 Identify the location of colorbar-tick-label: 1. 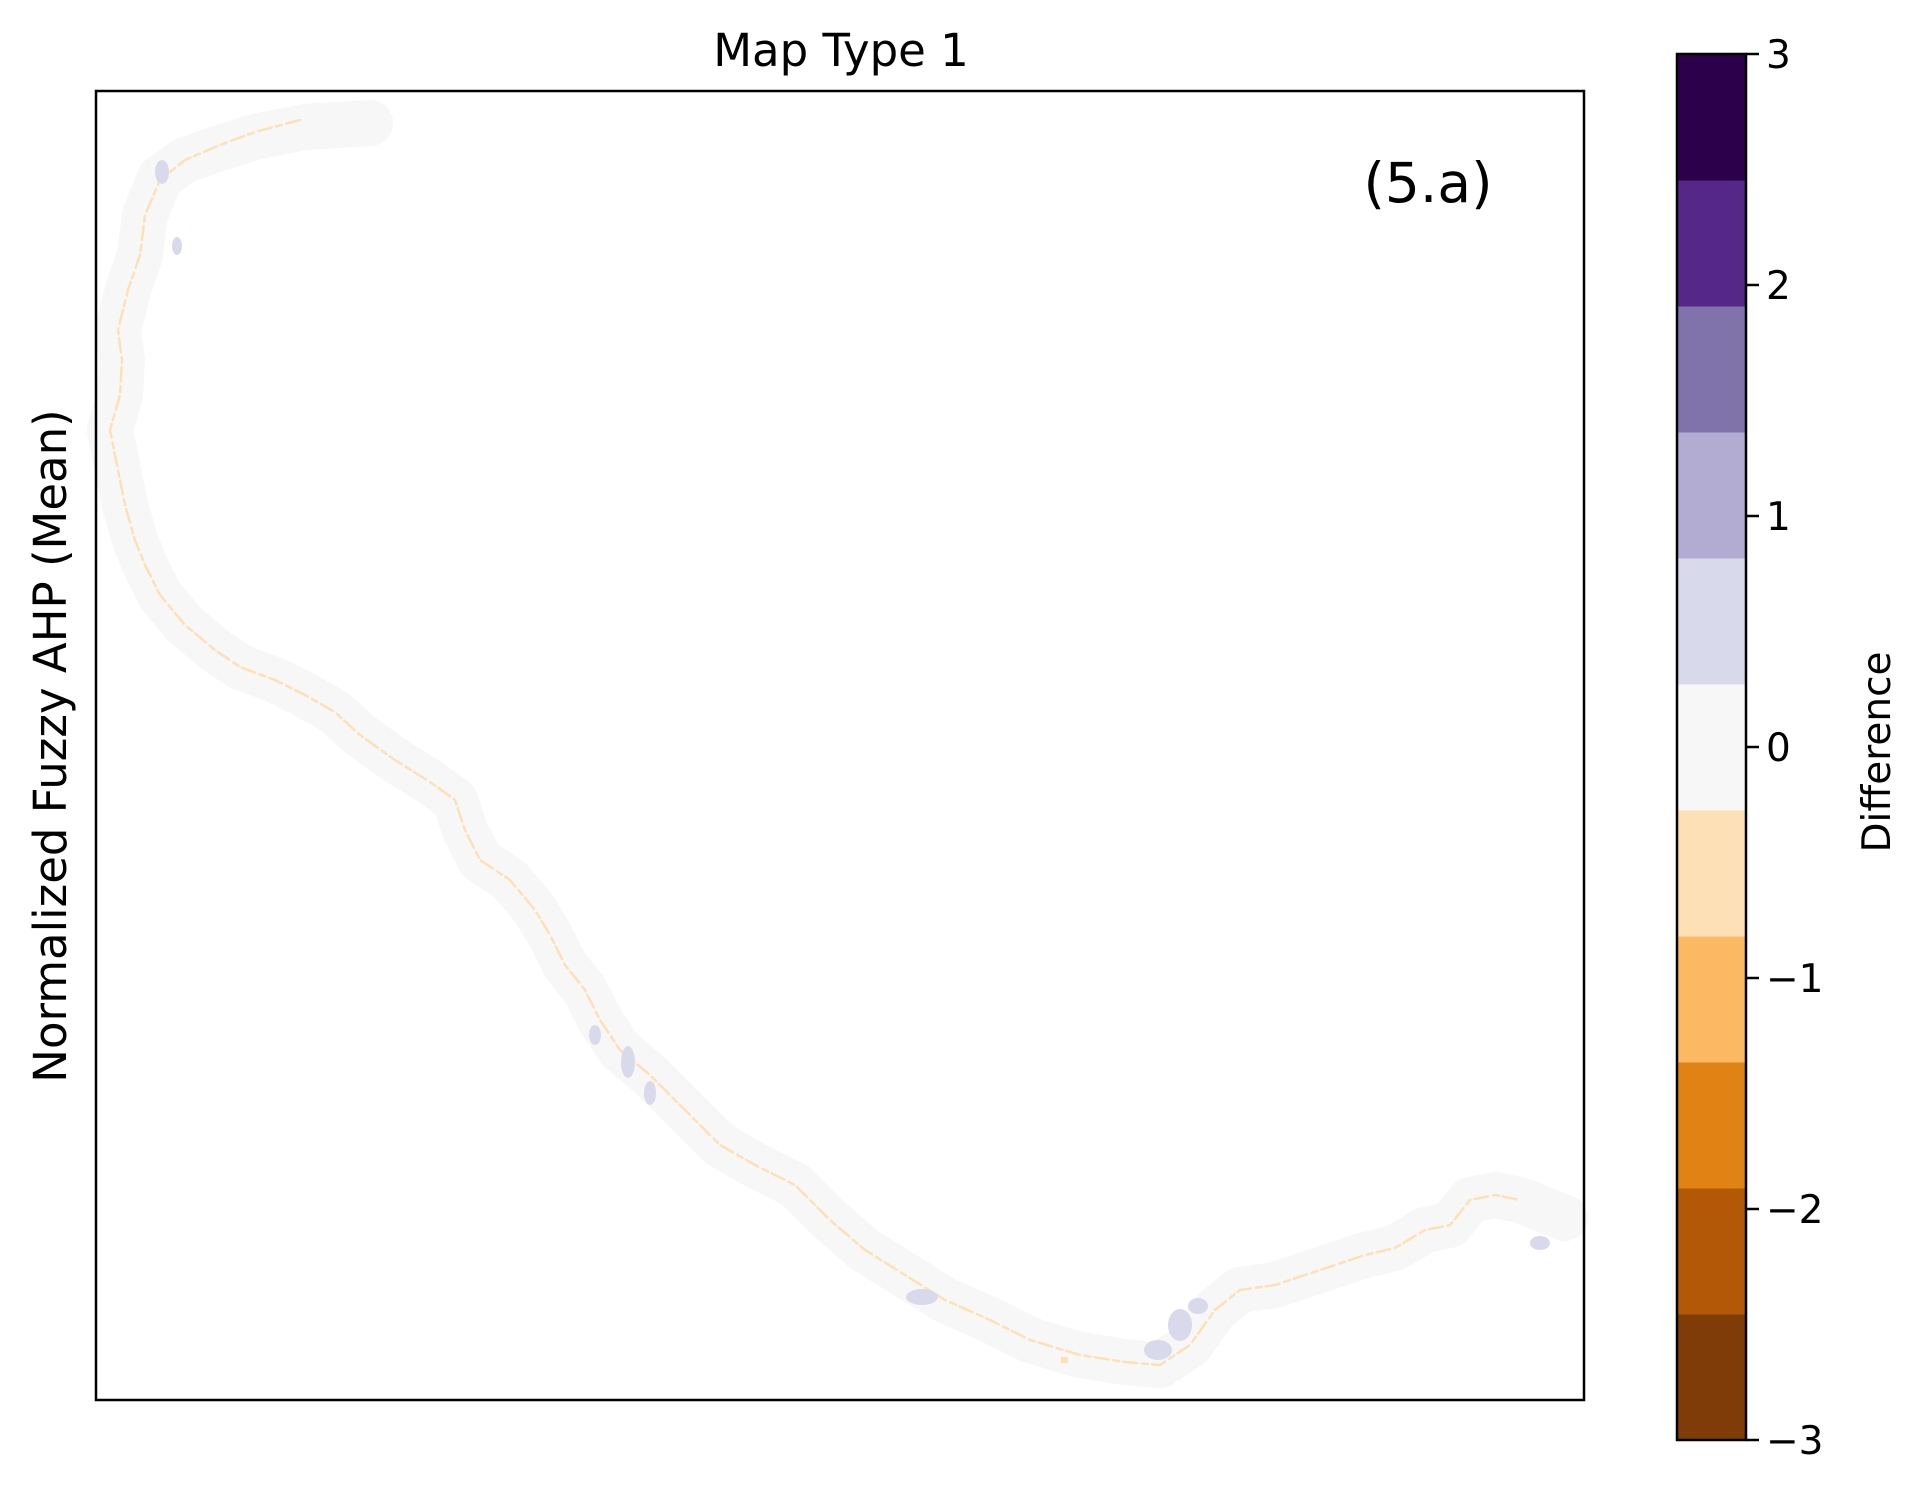
(1778, 517).